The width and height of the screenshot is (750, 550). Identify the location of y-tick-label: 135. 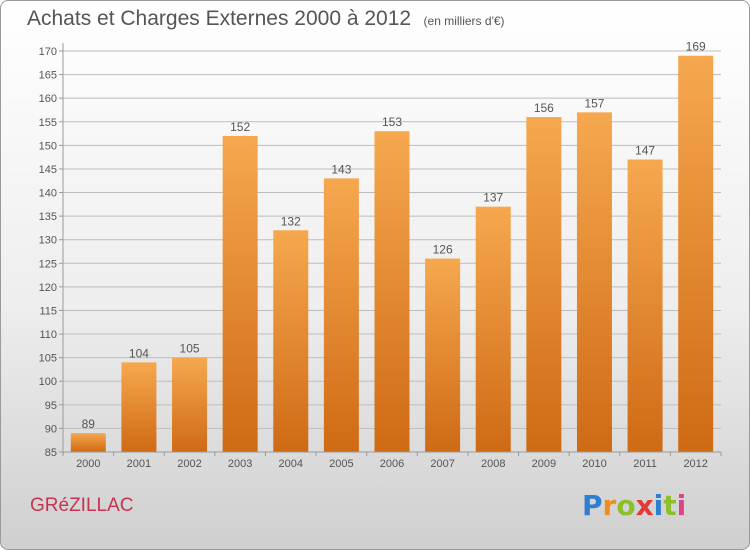
(48, 217).